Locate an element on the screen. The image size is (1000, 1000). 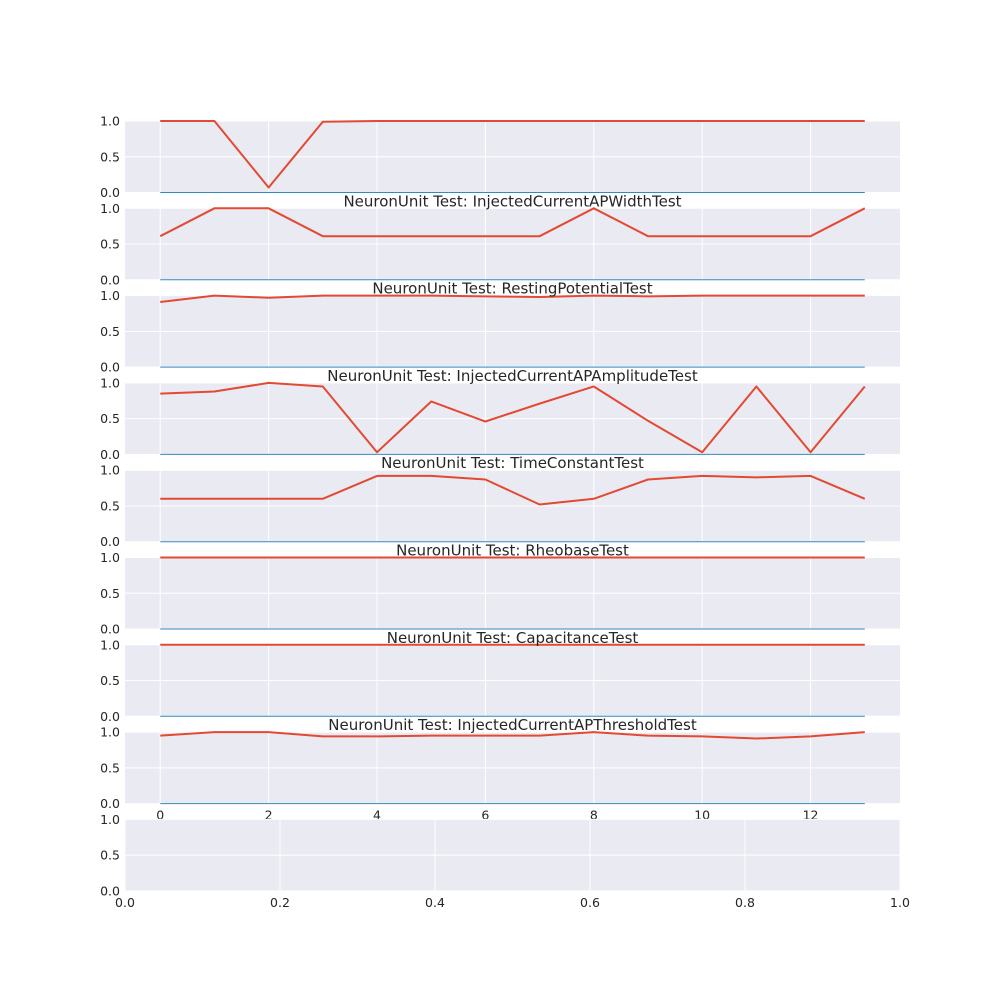
subplot-title: NeuronUnit Test: TimeConstantTest is located at coordinates (512, 463).